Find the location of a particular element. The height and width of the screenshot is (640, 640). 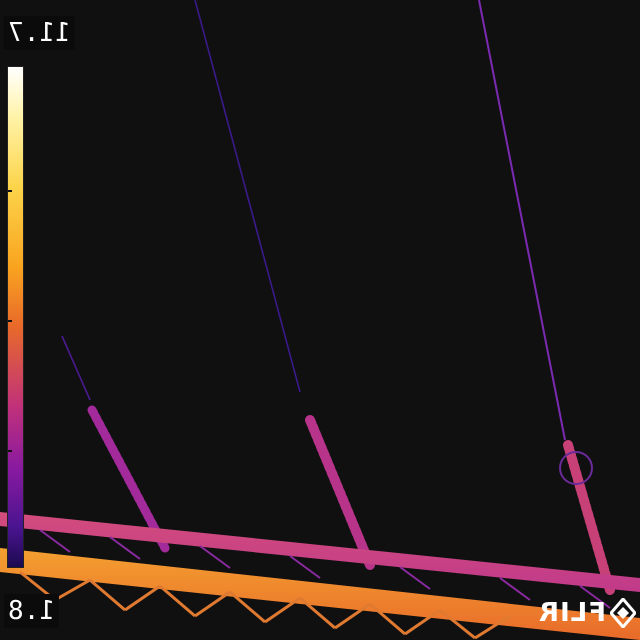

flir-logo: FLIR is located at coordinates (587, 613).